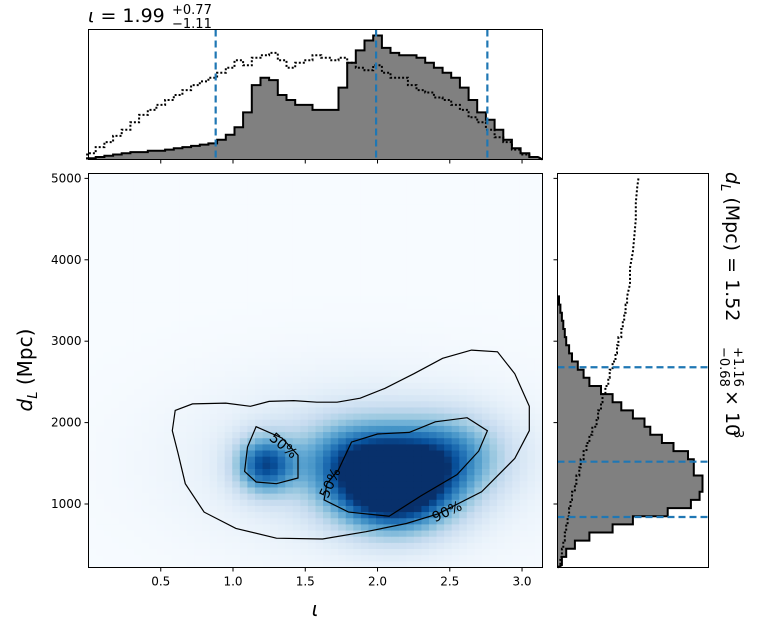 This screenshot has height=631, width=757. I want to click on y-tick-label: 4000, so click(66, 260).